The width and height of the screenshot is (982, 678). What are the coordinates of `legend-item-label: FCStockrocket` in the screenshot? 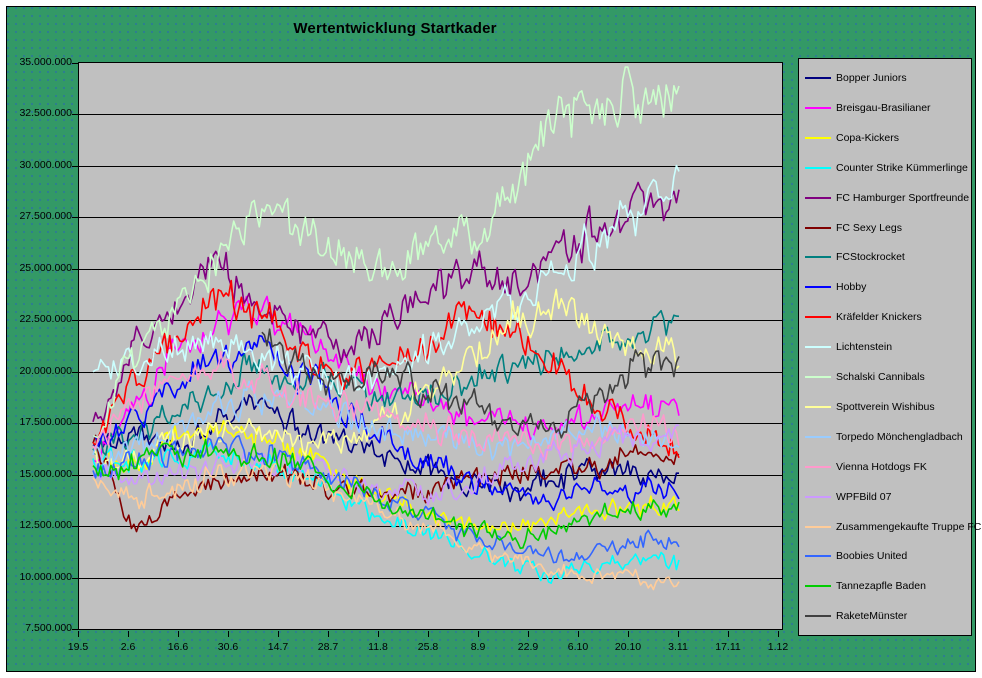 It's located at (870, 257).